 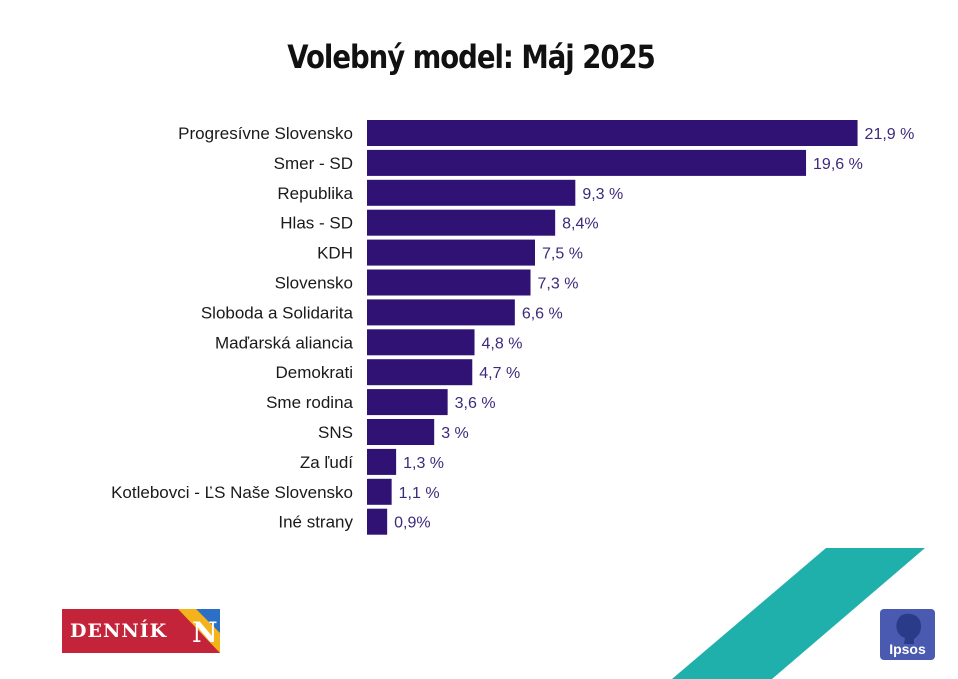 What do you see at coordinates (907, 649) in the screenshot?
I see `ipsos-logo-text: Ipsos` at bounding box center [907, 649].